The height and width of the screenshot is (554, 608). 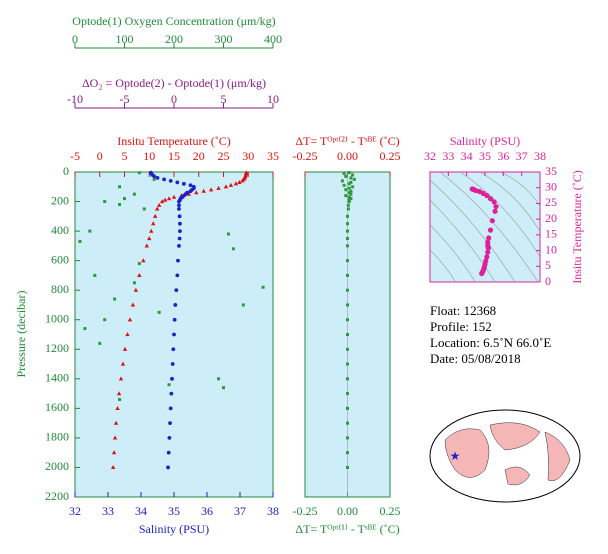 What do you see at coordinates (149, 156) in the screenshot?
I see `x-tick-label: 10` at bounding box center [149, 156].